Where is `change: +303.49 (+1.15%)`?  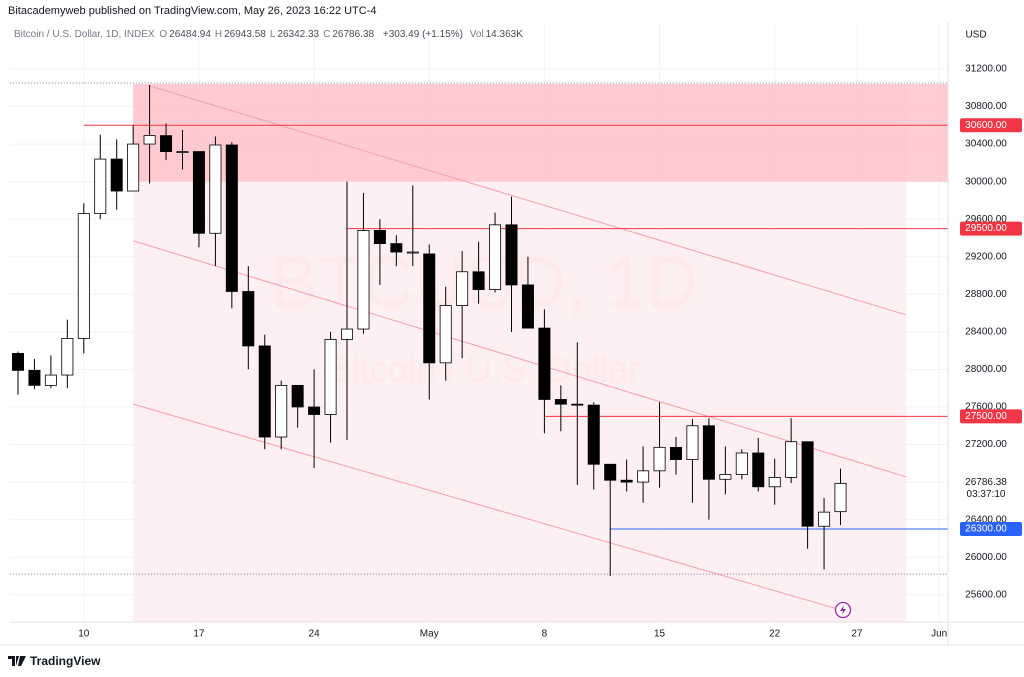
change: +303.49 (+1.15%) is located at coordinates (422, 34).